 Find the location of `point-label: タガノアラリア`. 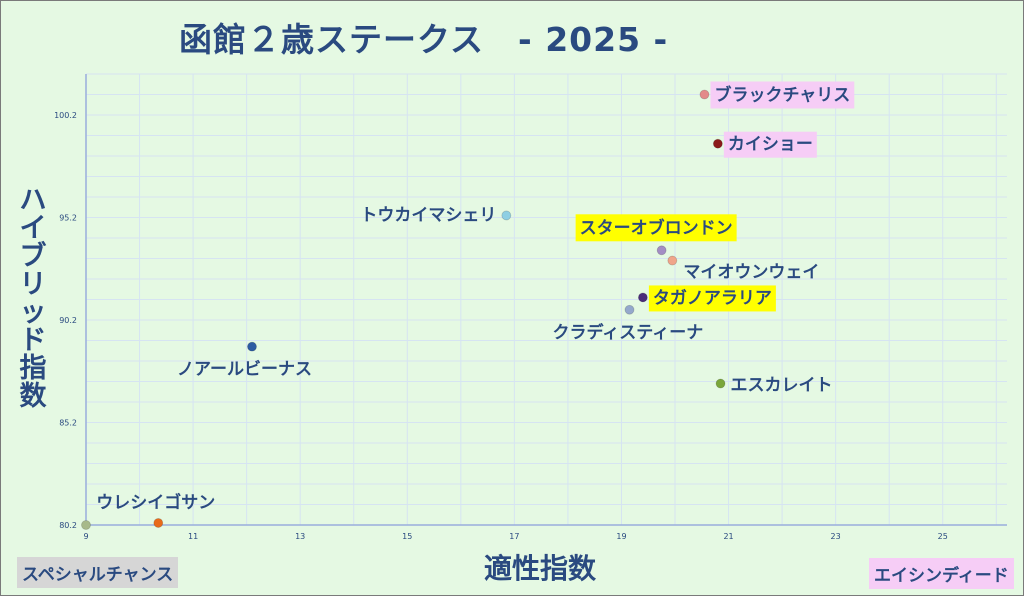

point-label: タガノアラリア is located at coordinates (712, 298).